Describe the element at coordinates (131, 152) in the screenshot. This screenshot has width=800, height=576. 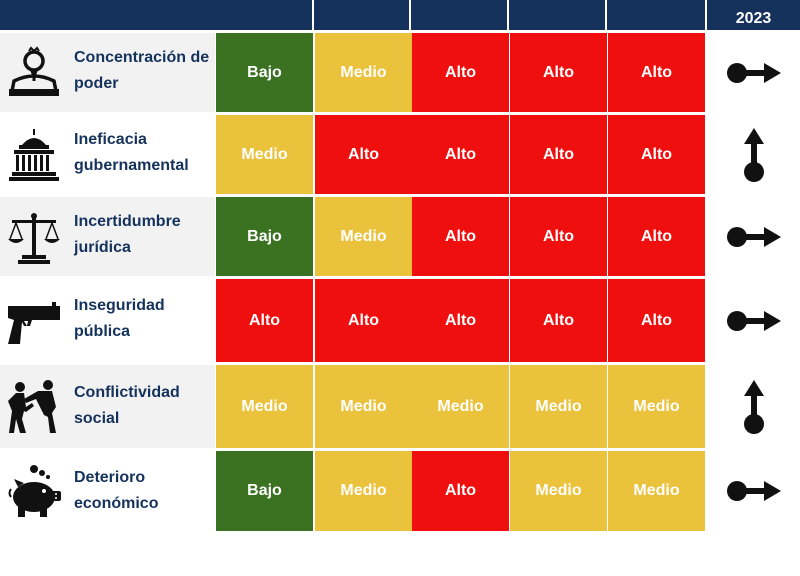
I see `row-label: Ineficacia gubernamental` at that location.